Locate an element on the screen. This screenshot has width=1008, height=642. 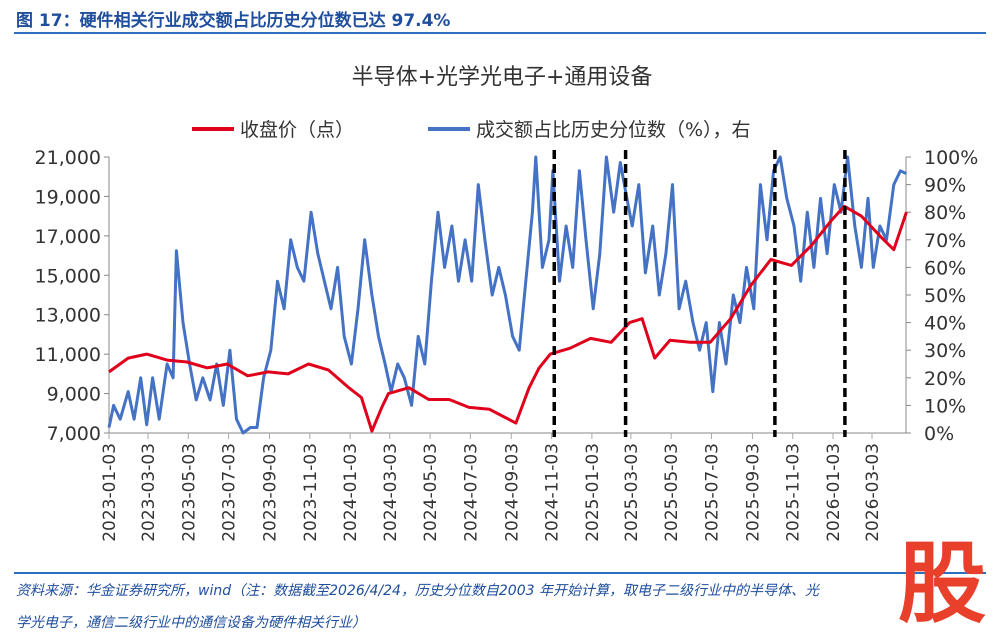
x-tick-label: 2025-01-03 is located at coordinates (593, 492).